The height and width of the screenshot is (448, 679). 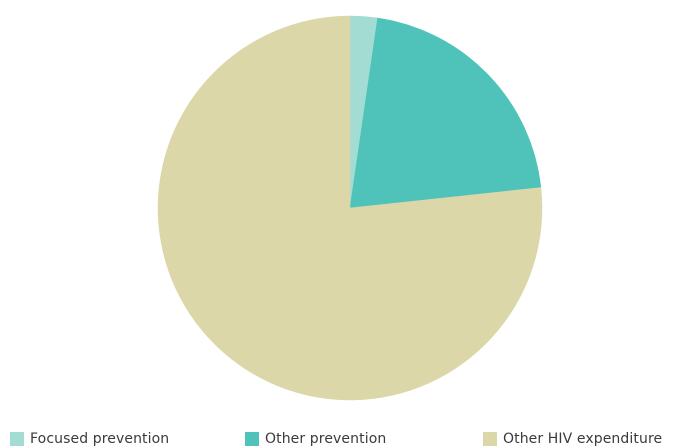 I want to click on legend-item-other-prevention: Other prevention, so click(x=315, y=439).